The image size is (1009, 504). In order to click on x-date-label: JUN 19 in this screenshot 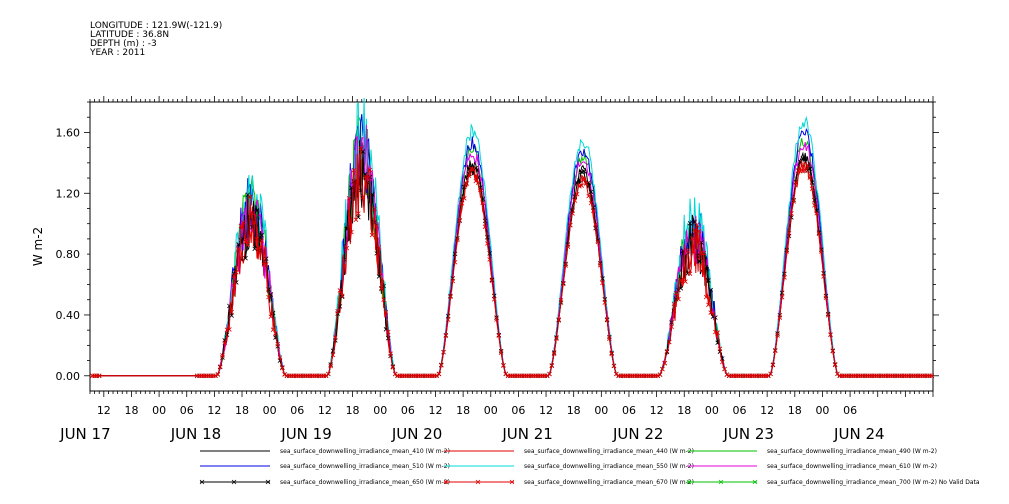, I will do `click(305, 434)`.